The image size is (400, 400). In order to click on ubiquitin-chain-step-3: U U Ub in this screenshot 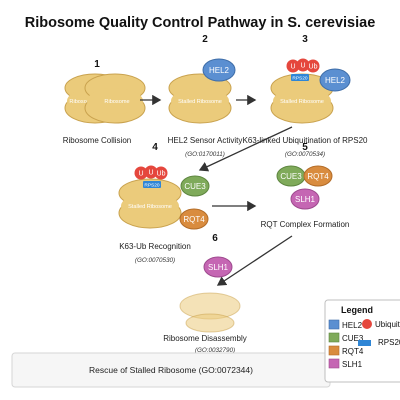, I will do `click(303, 65)`.